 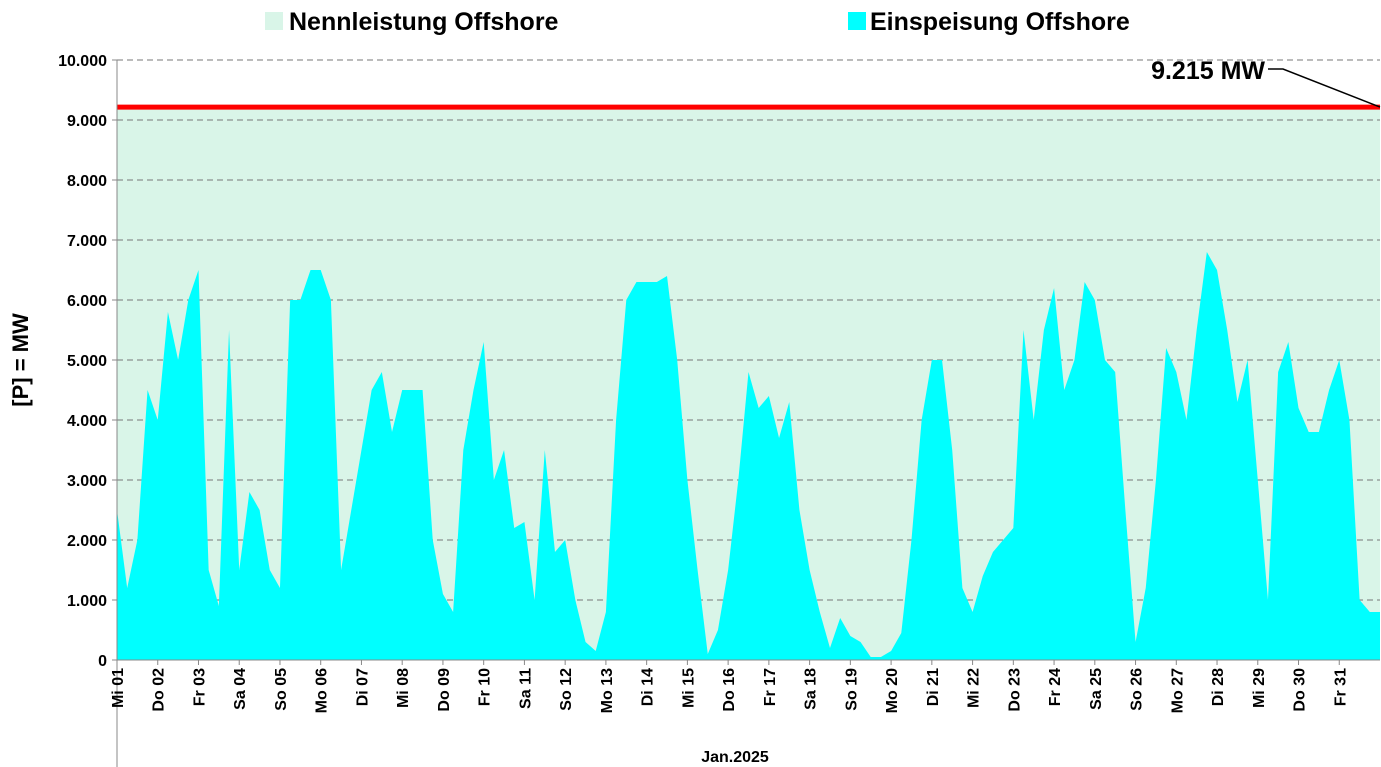 What do you see at coordinates (1014, 690) in the screenshot?
I see `x-tick-label: Do 23` at bounding box center [1014, 690].